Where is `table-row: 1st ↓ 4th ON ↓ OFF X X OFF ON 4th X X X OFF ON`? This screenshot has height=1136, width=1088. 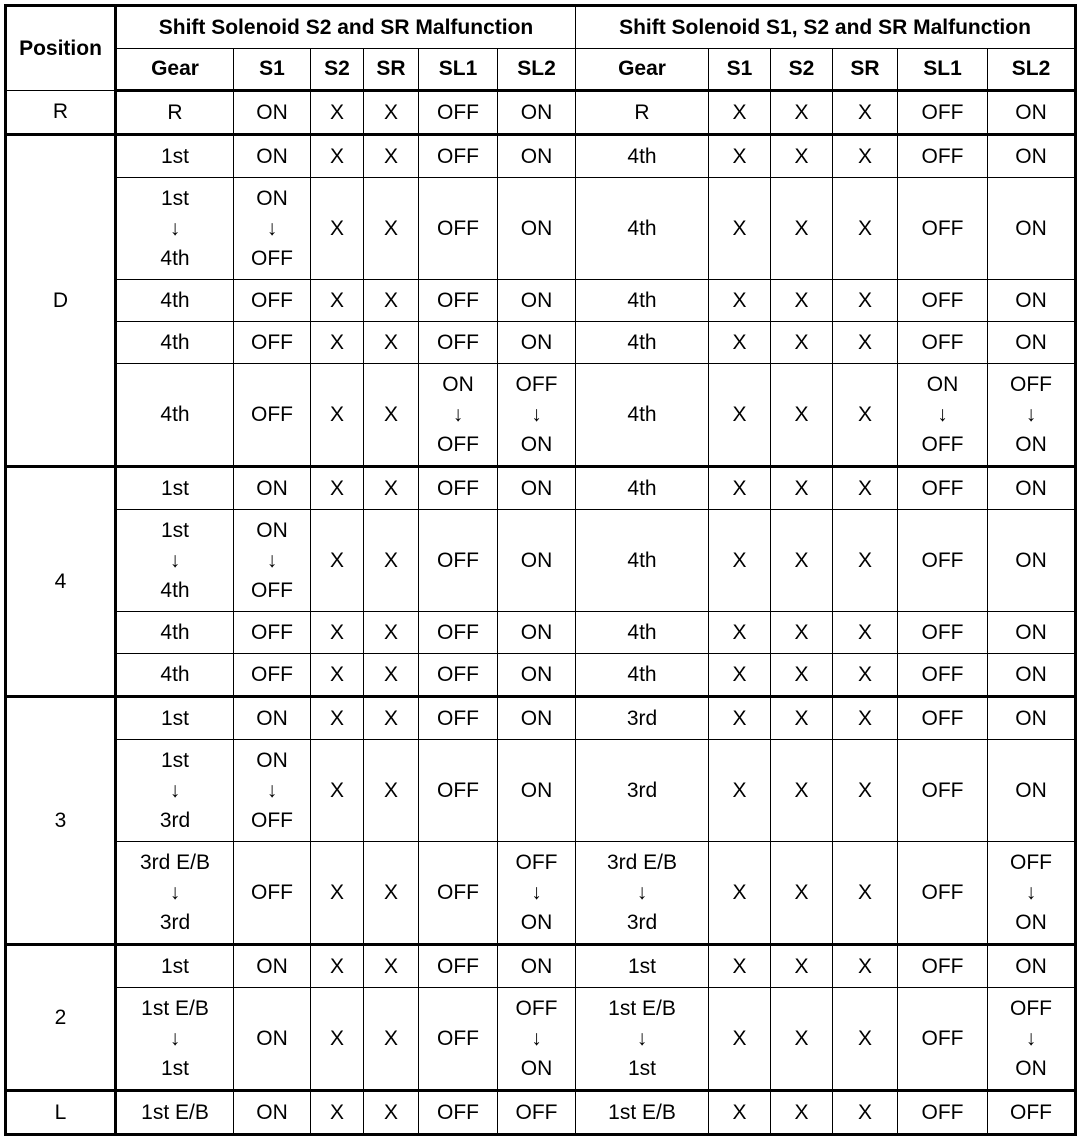
table-row: 1st ↓ 4th ON ↓ OFF X X OFF ON 4th X X X OFF ON is located at coordinates (541, 228).